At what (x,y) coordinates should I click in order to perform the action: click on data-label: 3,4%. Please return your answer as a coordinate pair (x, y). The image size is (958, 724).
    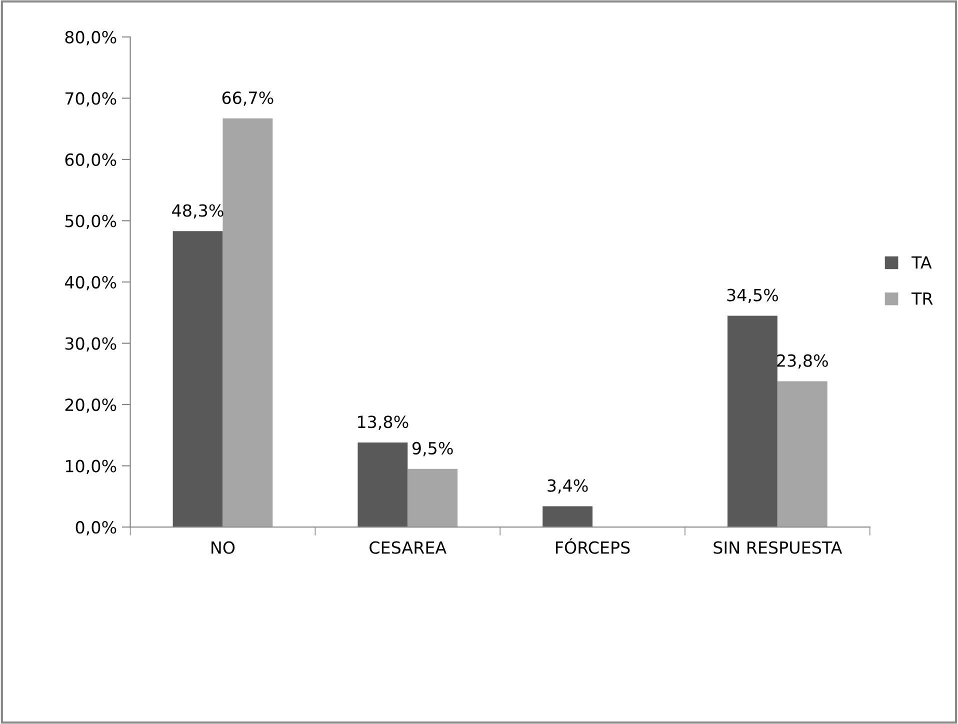
    Looking at the image, I should click on (568, 486).